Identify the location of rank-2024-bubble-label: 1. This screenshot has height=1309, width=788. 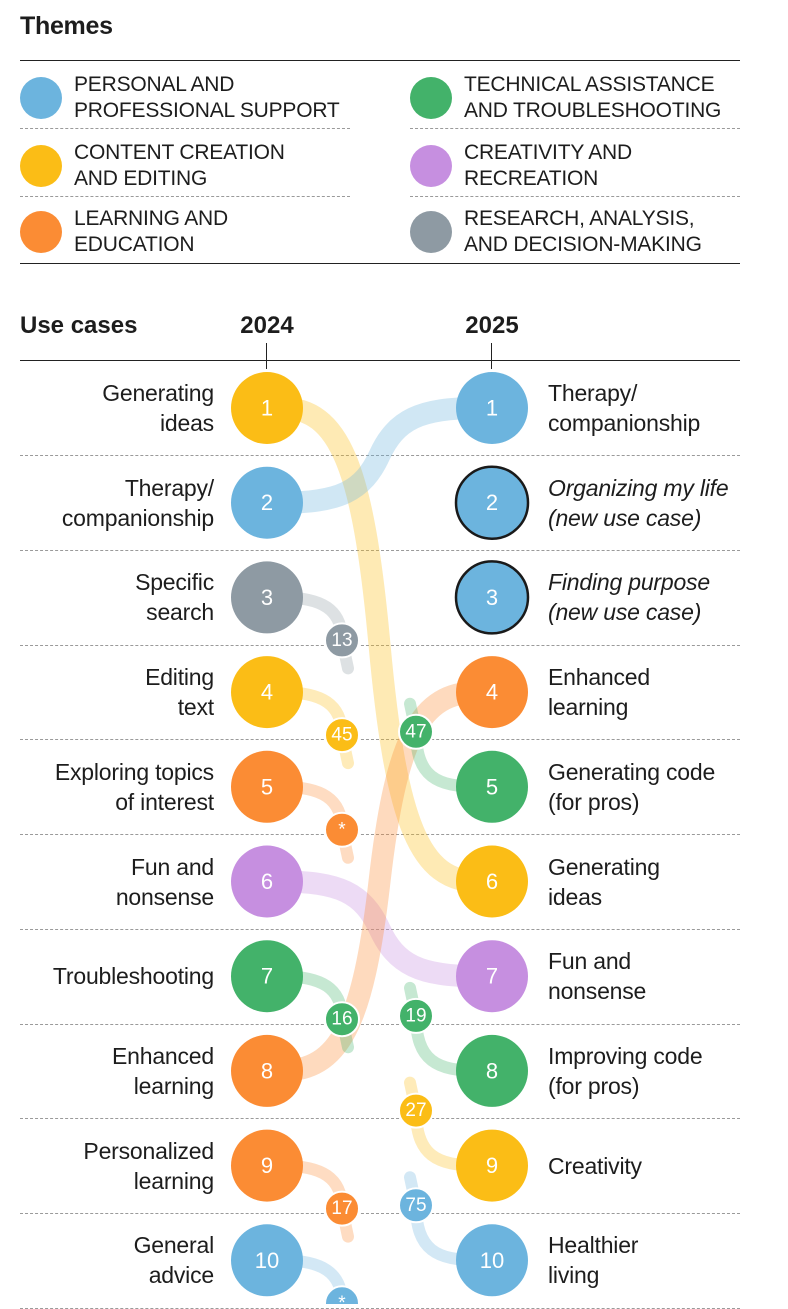
(267, 408).